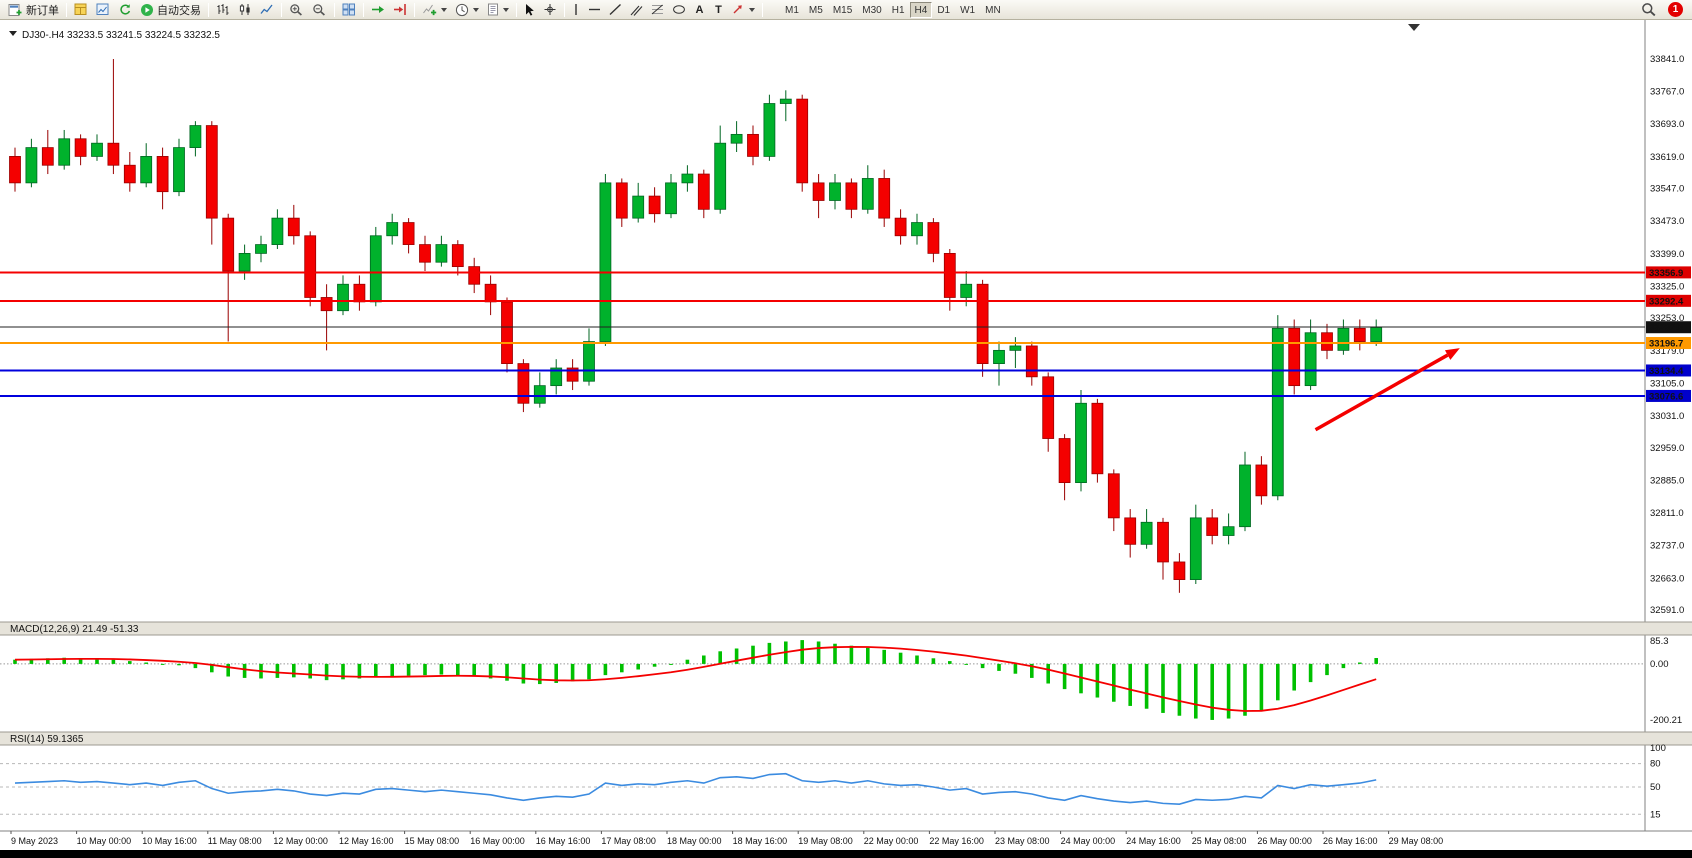 The width and height of the screenshot is (1692, 858). Describe the element at coordinates (13, 33) in the screenshot. I see `chart-collapse-icon` at that location.